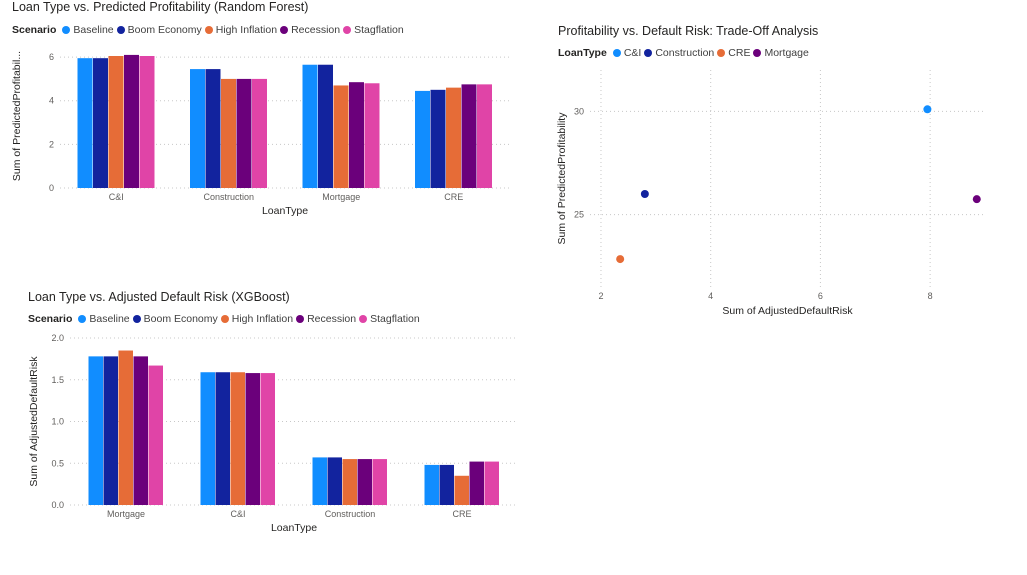 This screenshot has height=575, width=1027. What do you see at coordinates (350, 514) in the screenshot?
I see `chart2-xtick-label: Construction` at bounding box center [350, 514].